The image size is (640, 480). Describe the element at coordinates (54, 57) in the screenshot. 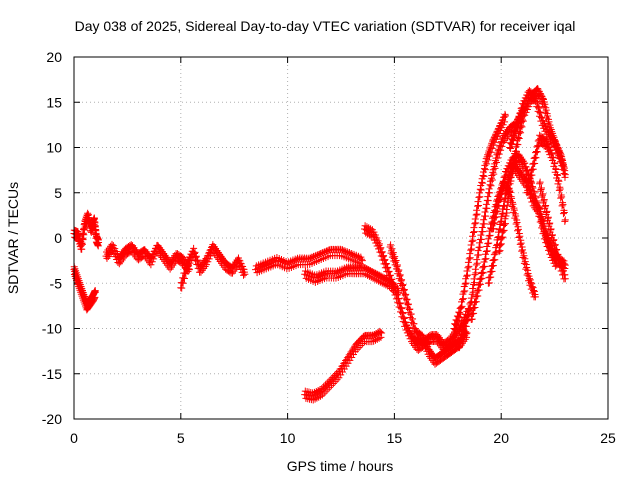

I see `y-tick-label: 20` at that location.